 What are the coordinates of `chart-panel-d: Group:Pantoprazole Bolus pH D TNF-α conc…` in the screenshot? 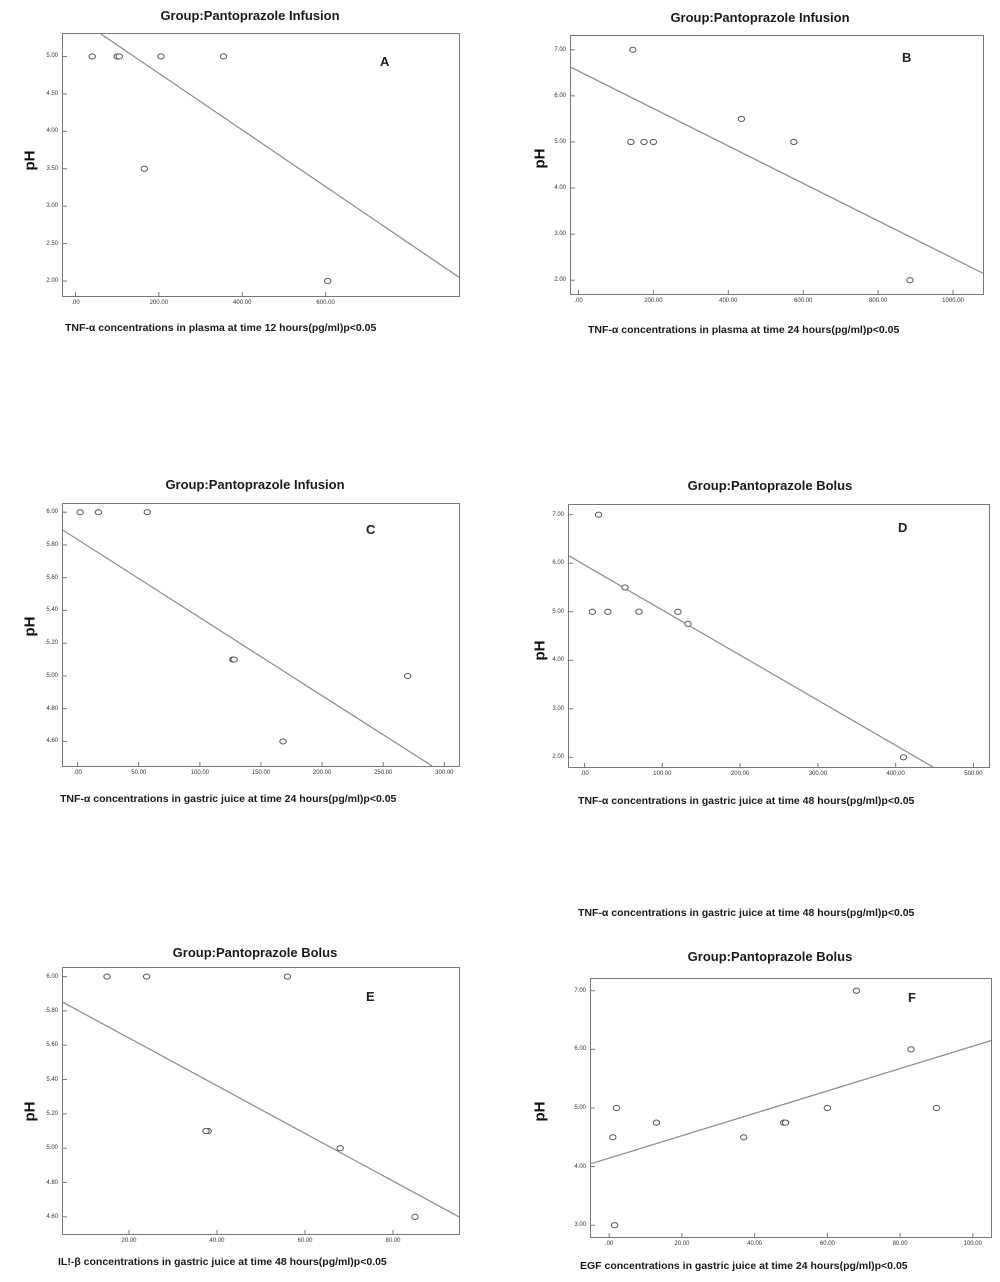 It's located at (750, 642).